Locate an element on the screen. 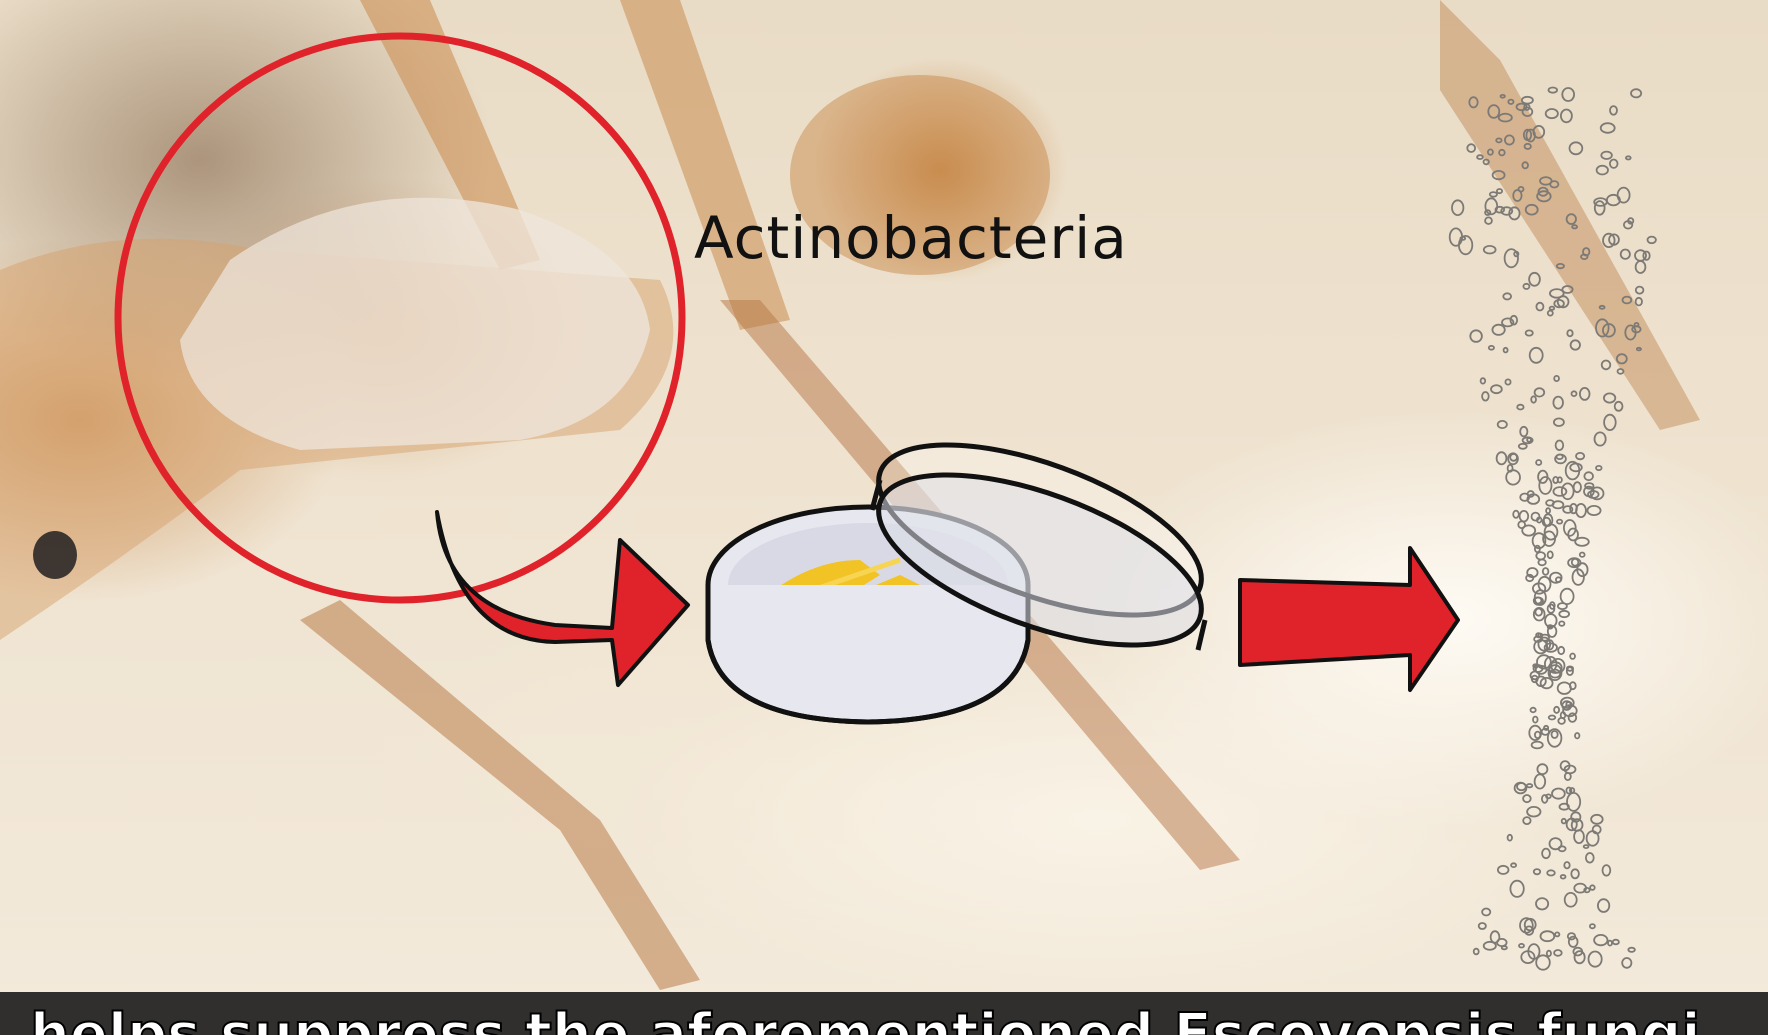 This screenshot has width=1768, height=1035. spore-droplets is located at coordinates (1552, 528).